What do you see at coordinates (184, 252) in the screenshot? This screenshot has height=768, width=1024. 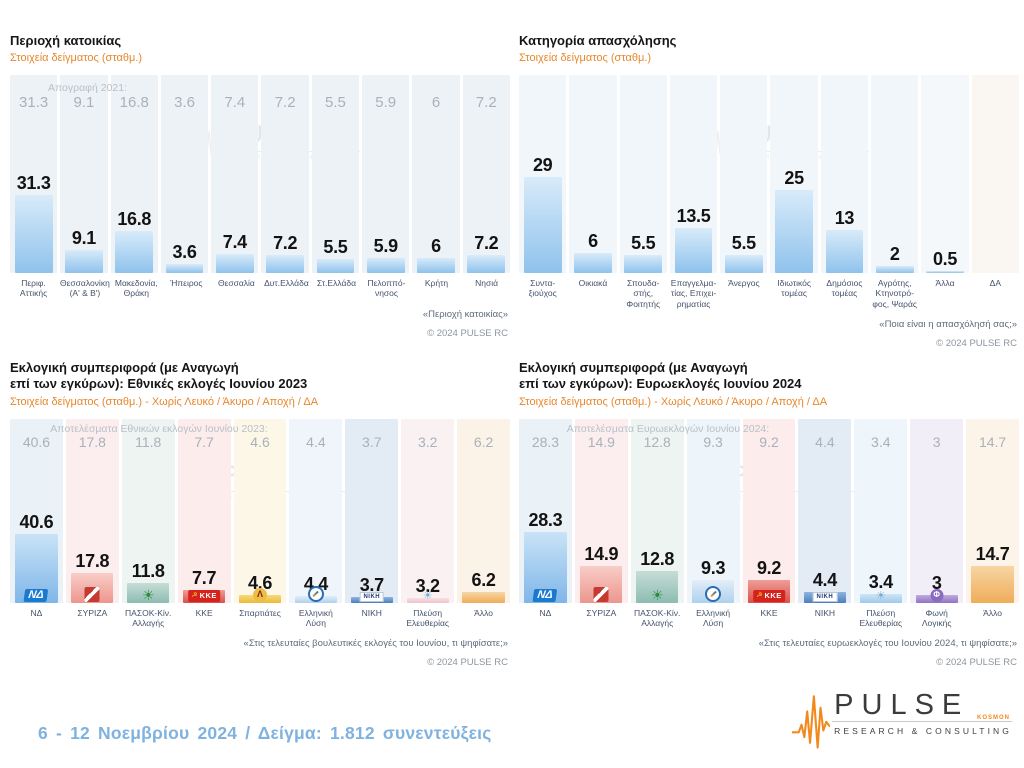 I see `bar-value-label: 3.6` at bounding box center [184, 252].